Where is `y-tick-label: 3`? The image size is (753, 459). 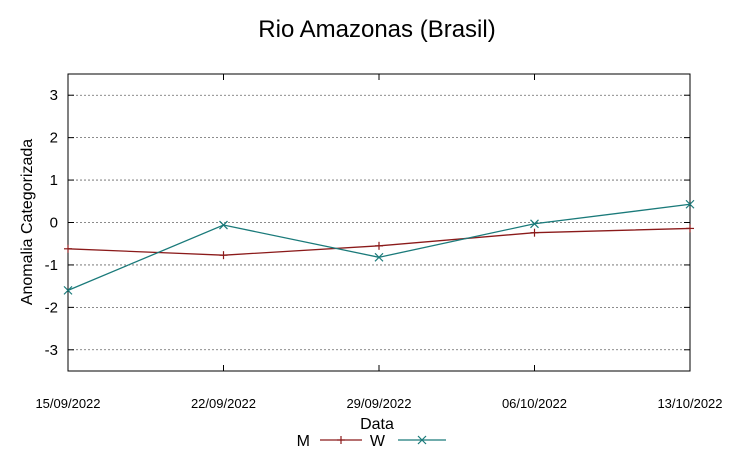 y-tick-label: 3 is located at coordinates (54, 95).